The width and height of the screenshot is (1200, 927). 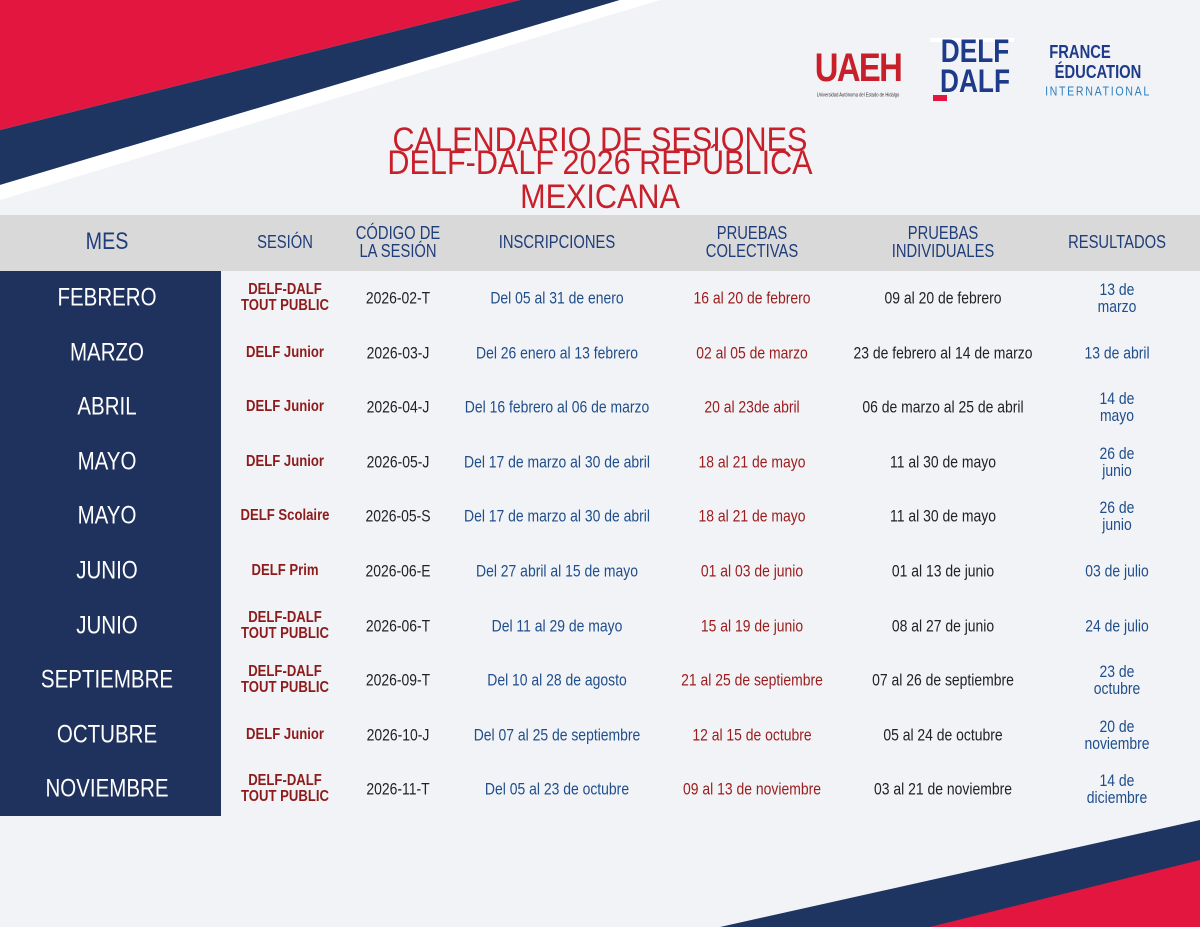 I want to click on dalf-logo: DALF, so click(x=975, y=81).